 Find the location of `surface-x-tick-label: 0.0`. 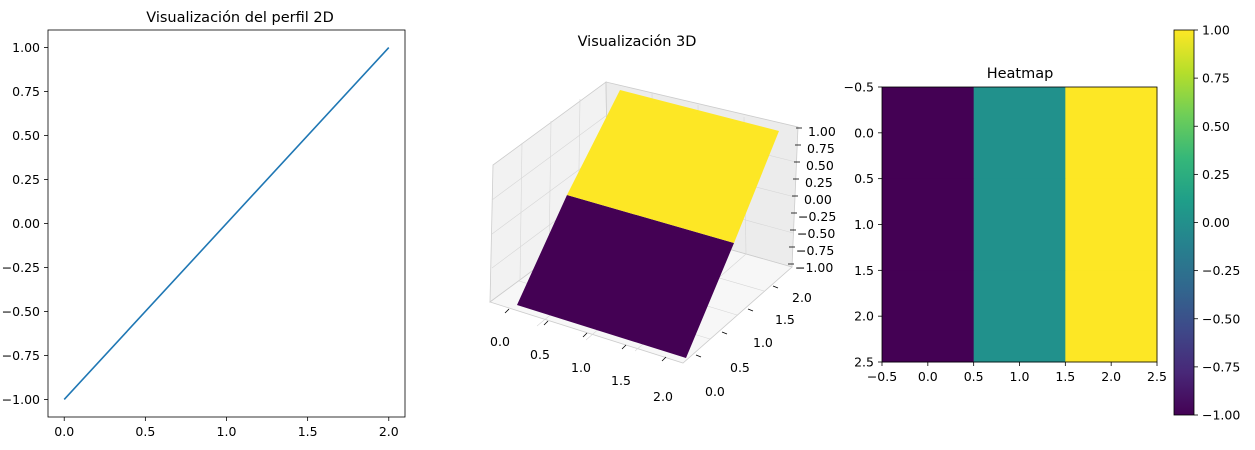

surface-x-tick-label: 0.0 is located at coordinates (500, 341).